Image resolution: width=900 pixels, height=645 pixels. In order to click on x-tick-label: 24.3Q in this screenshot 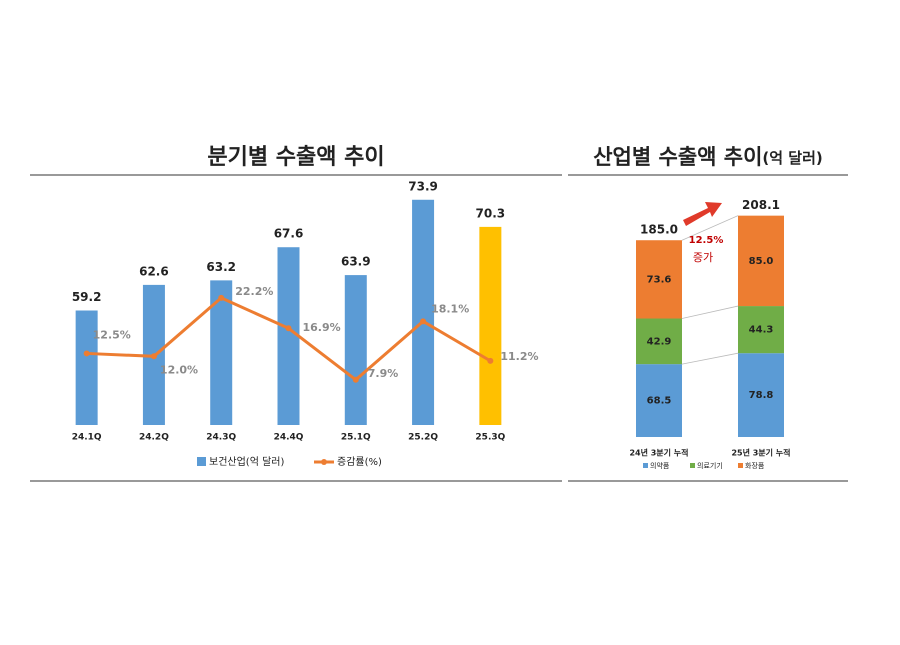, I will do `click(221, 438)`.